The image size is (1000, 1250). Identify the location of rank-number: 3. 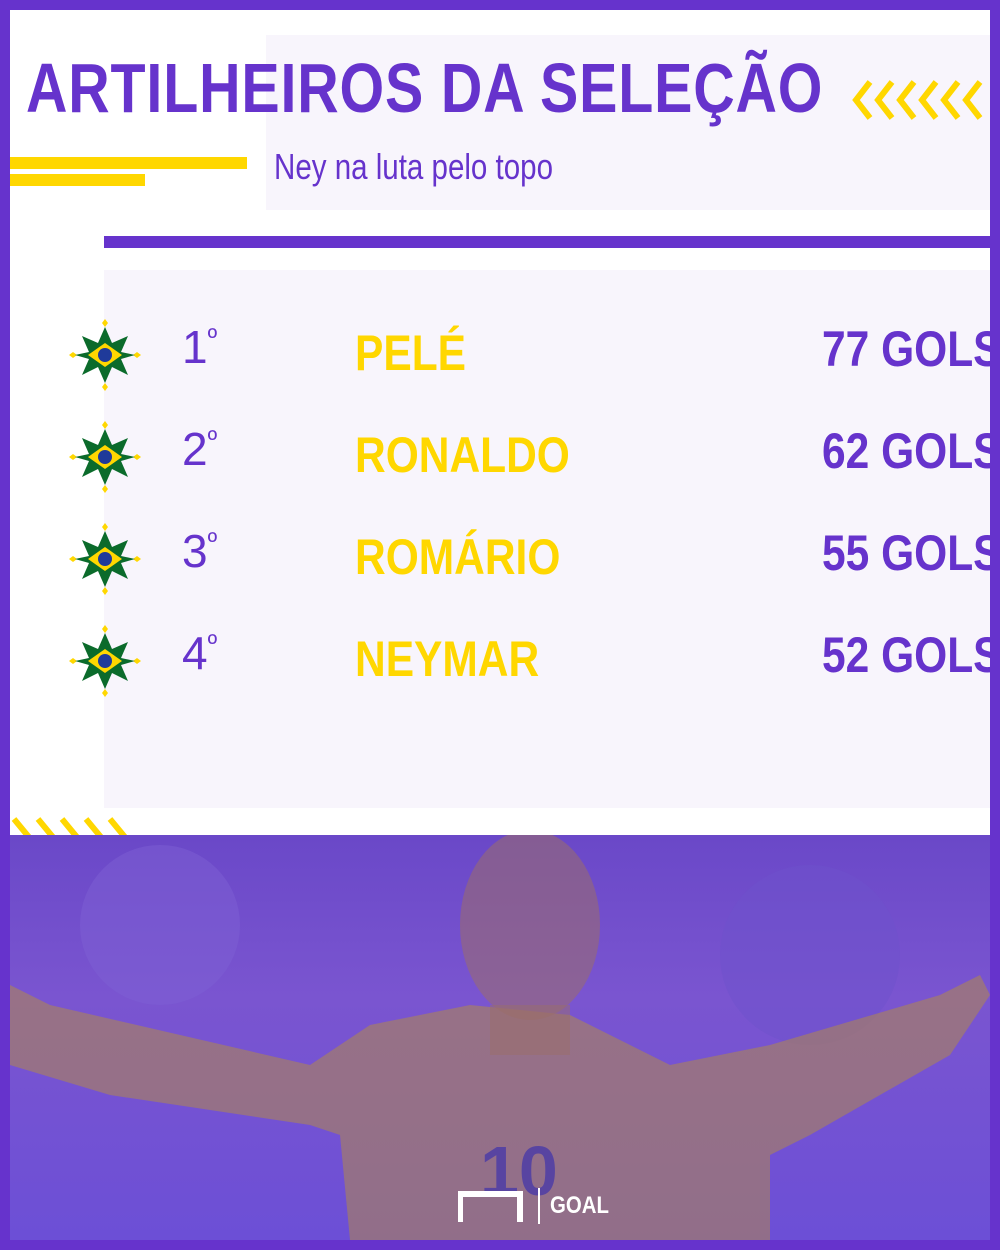
(195, 551).